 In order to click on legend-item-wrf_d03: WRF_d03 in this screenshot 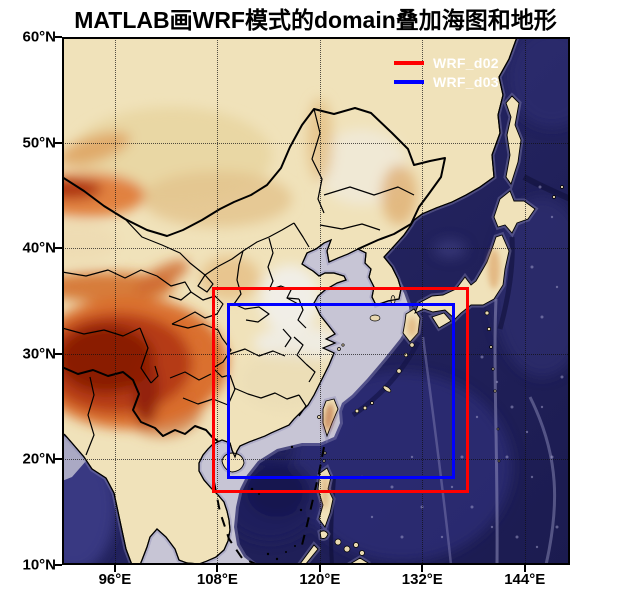, I will do `click(446, 81)`.